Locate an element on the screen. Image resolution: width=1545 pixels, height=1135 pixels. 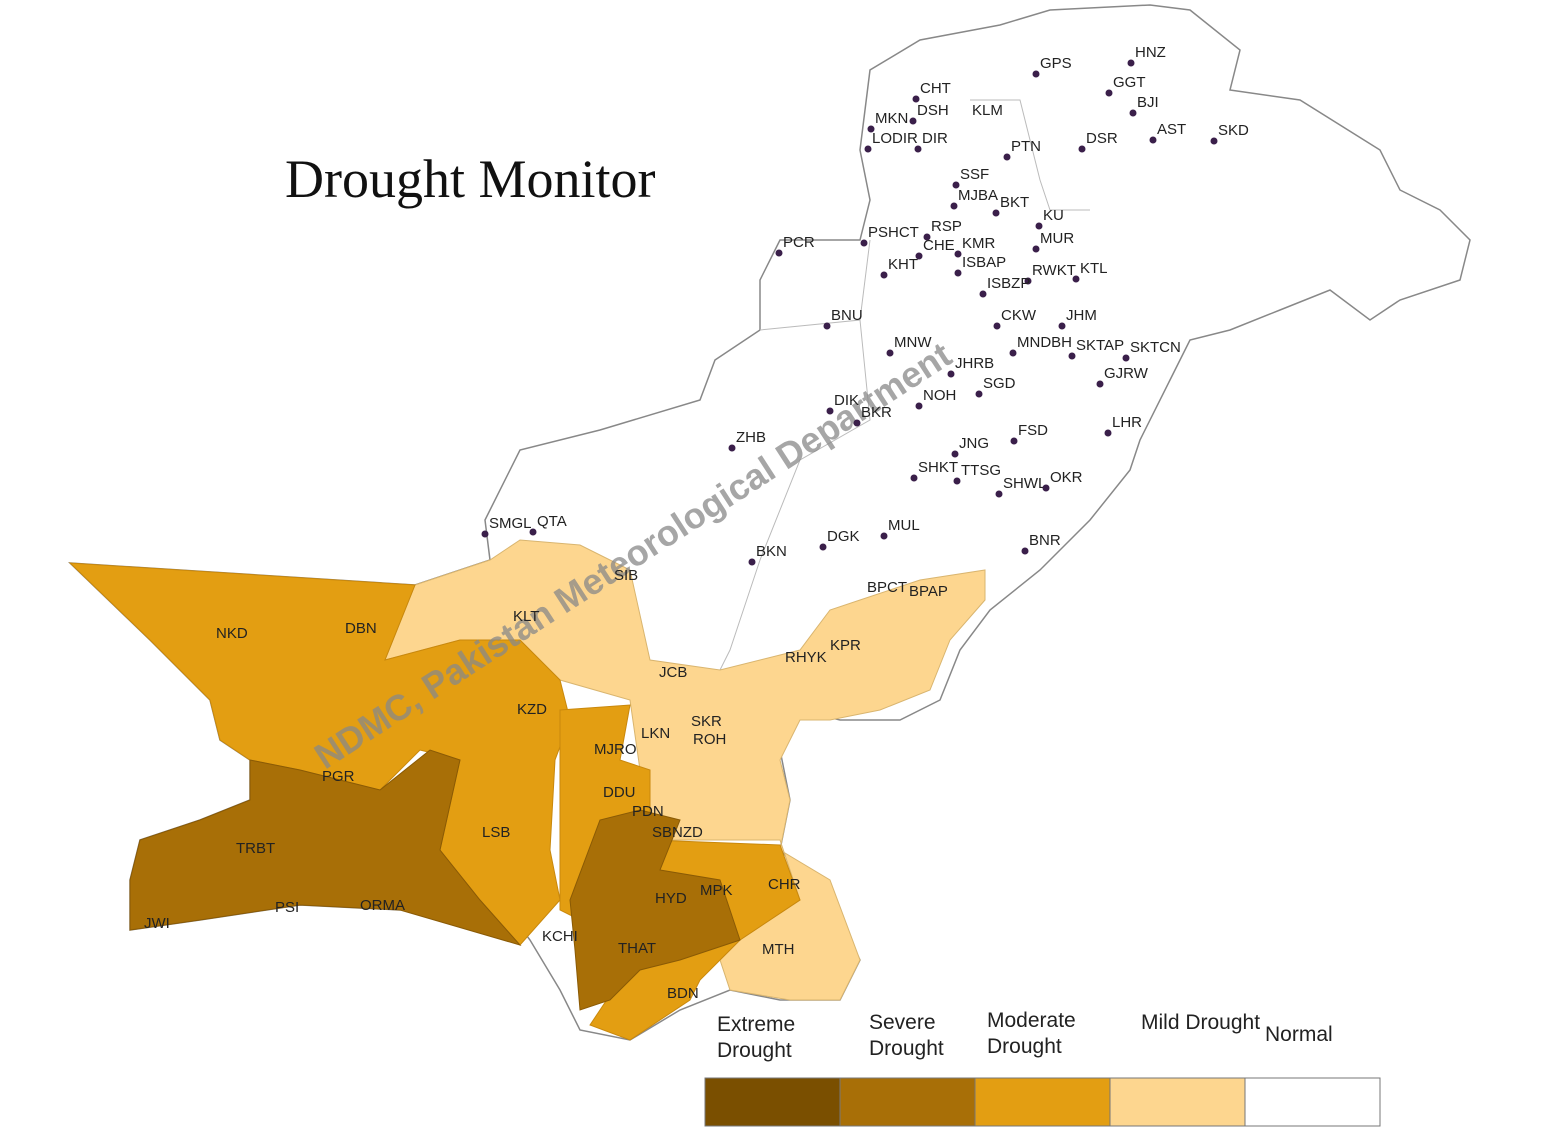
station-label: BNR is located at coordinates (1045, 540).